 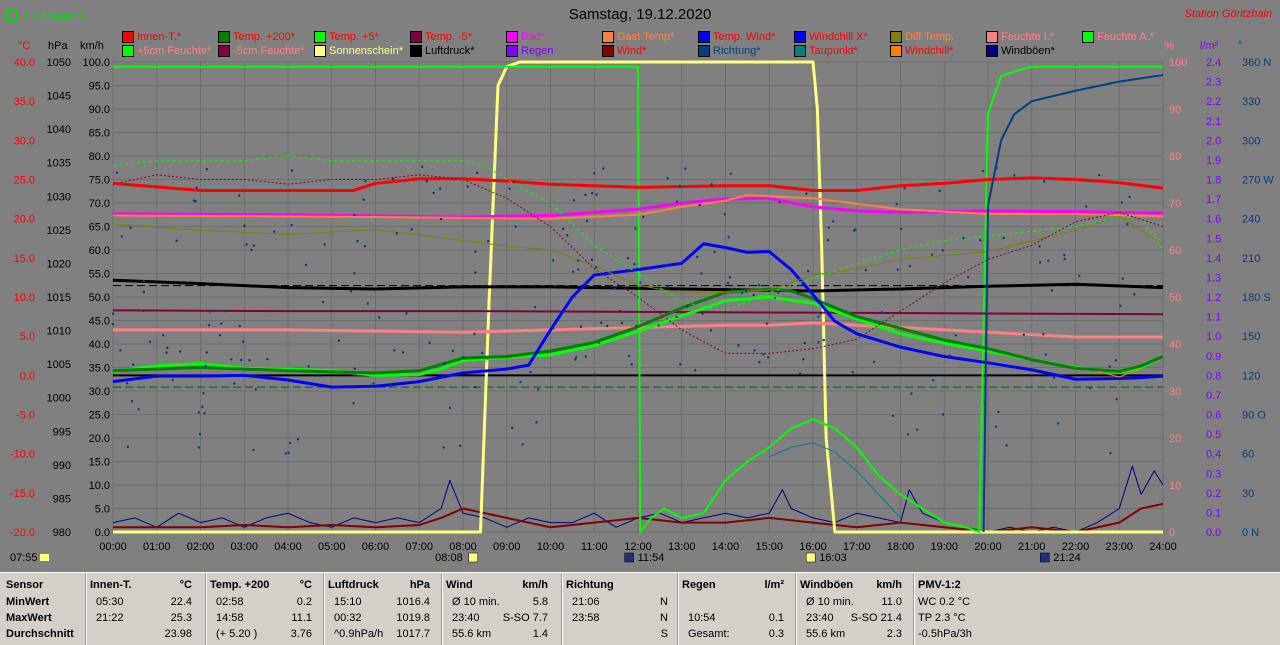 What do you see at coordinates (45, 16) in the screenshot?
I see `month-average-toggle: -1.4 Monat-Ø` at bounding box center [45, 16].